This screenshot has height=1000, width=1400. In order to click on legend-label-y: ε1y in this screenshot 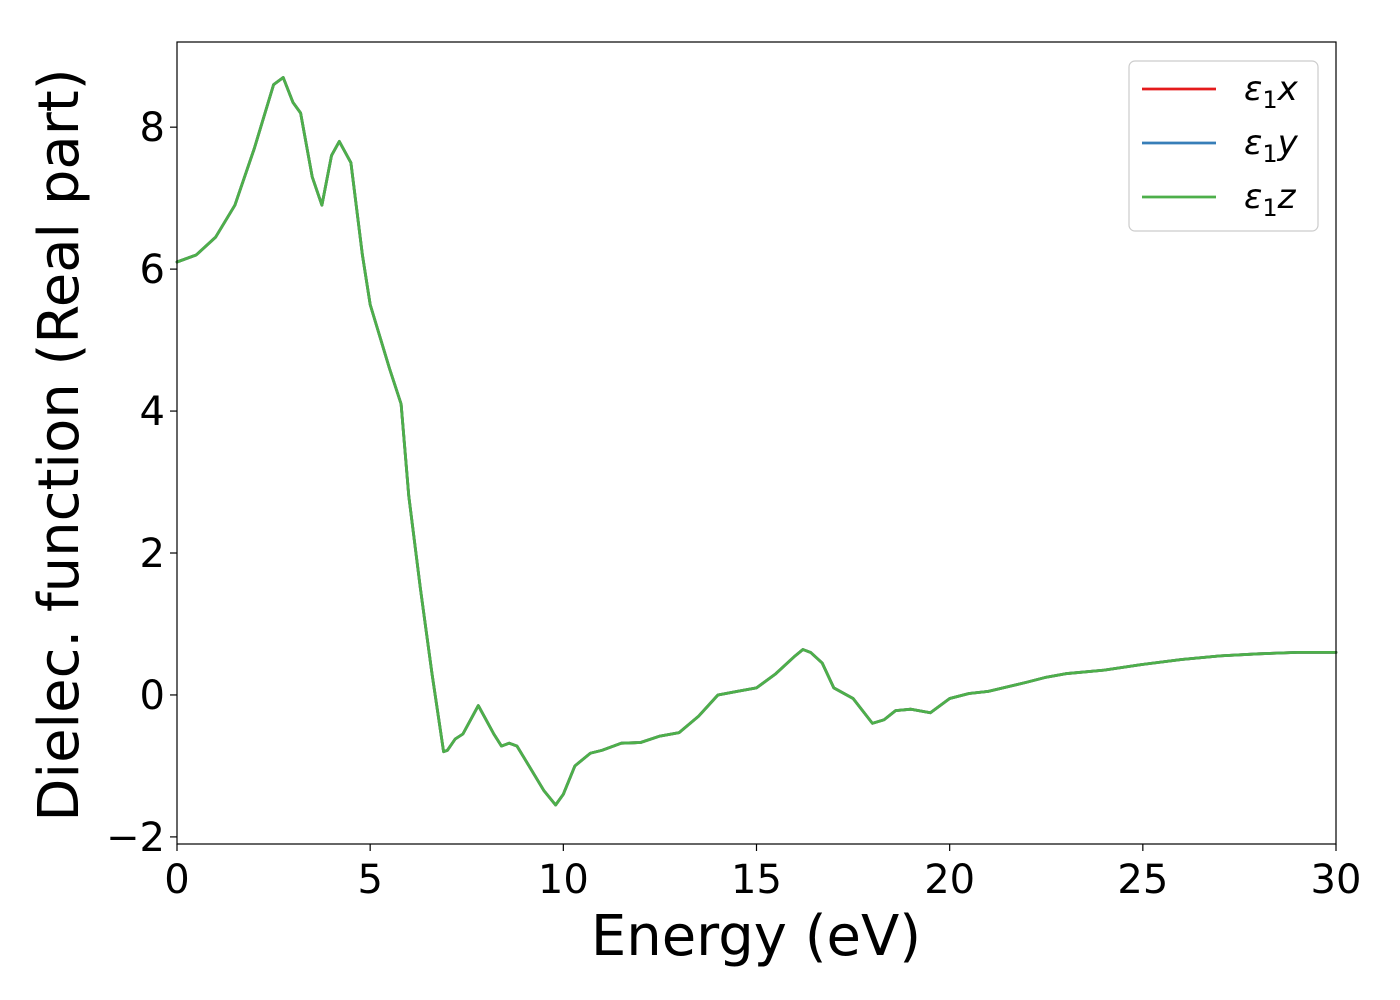, I will do `click(1271, 145)`.